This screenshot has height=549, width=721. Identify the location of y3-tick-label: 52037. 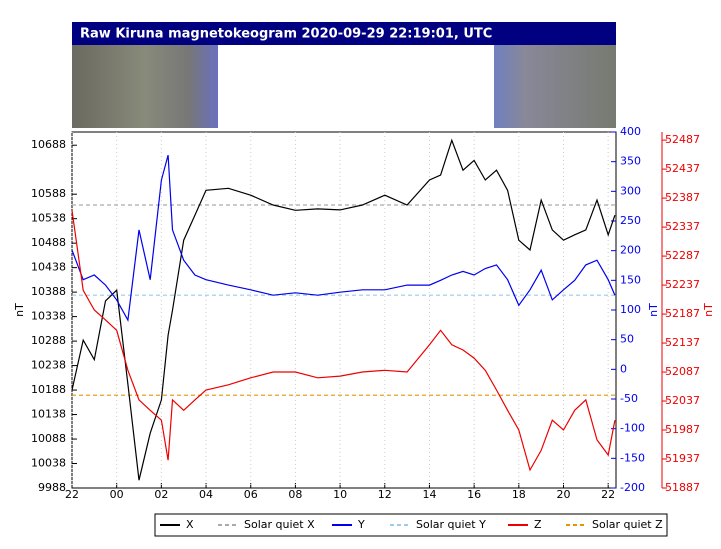
(682, 400).